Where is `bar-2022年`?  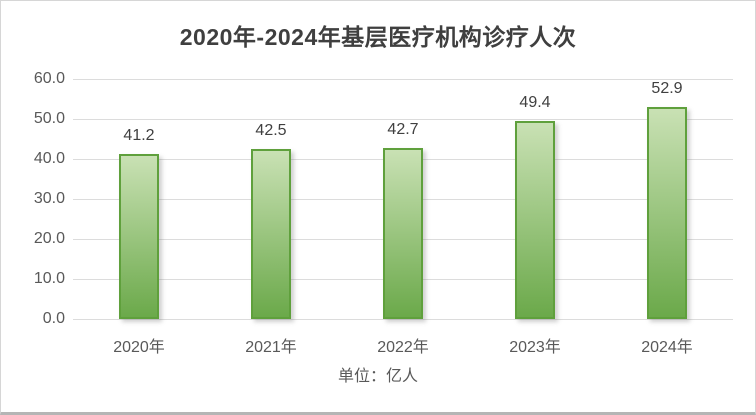 bar-2022年 is located at coordinates (403, 233).